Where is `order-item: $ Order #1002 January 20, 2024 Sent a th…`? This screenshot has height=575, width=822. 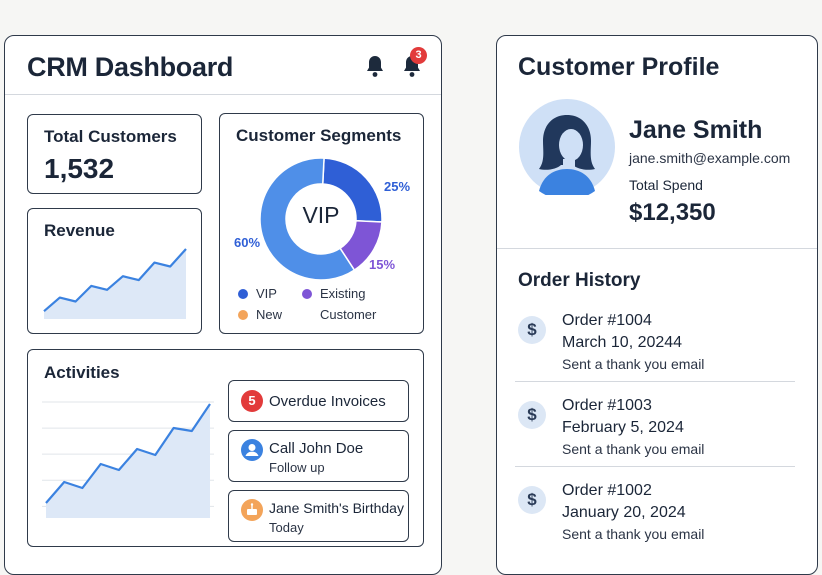
order-item: $ Order #1002 January 20, 2024 Sent a th… is located at coordinates (655, 522).